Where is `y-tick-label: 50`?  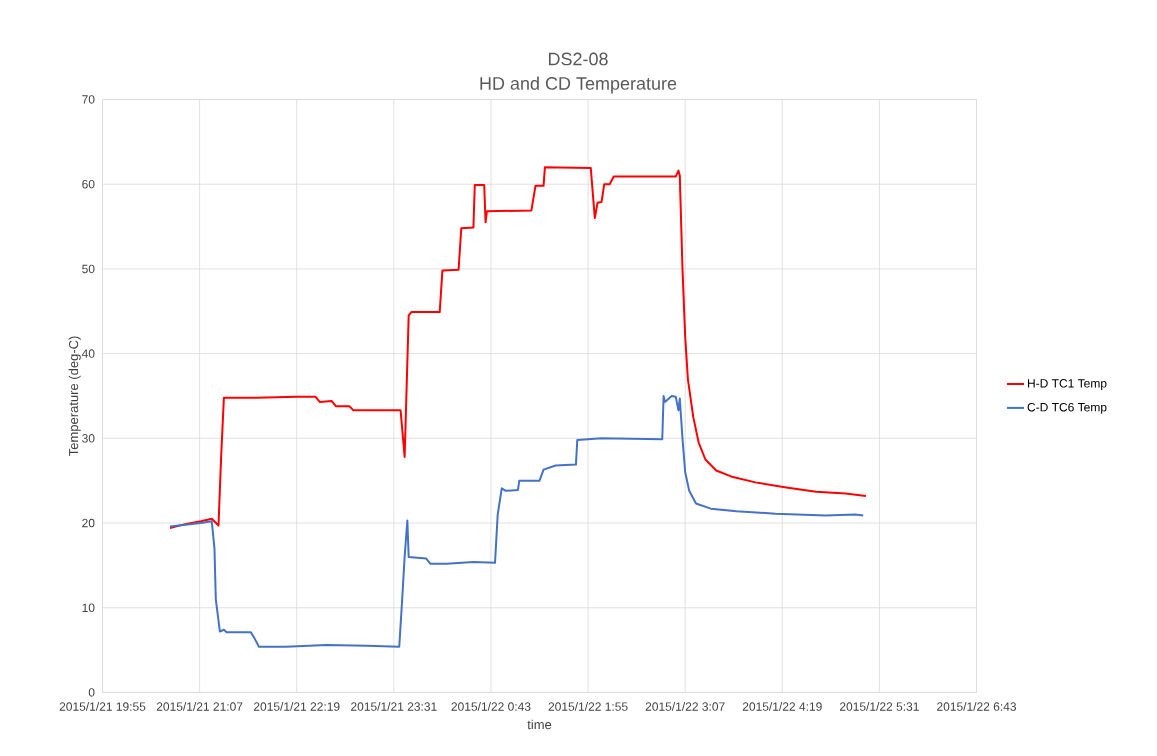 y-tick-label: 50 is located at coordinates (88, 269).